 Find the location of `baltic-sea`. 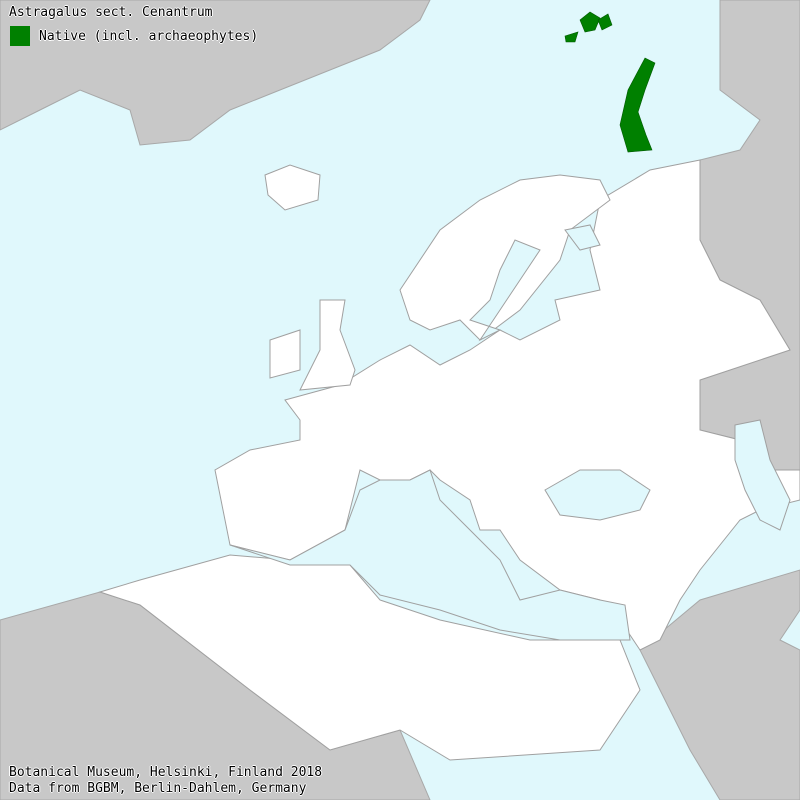

baltic-sea is located at coordinates (505, 290).